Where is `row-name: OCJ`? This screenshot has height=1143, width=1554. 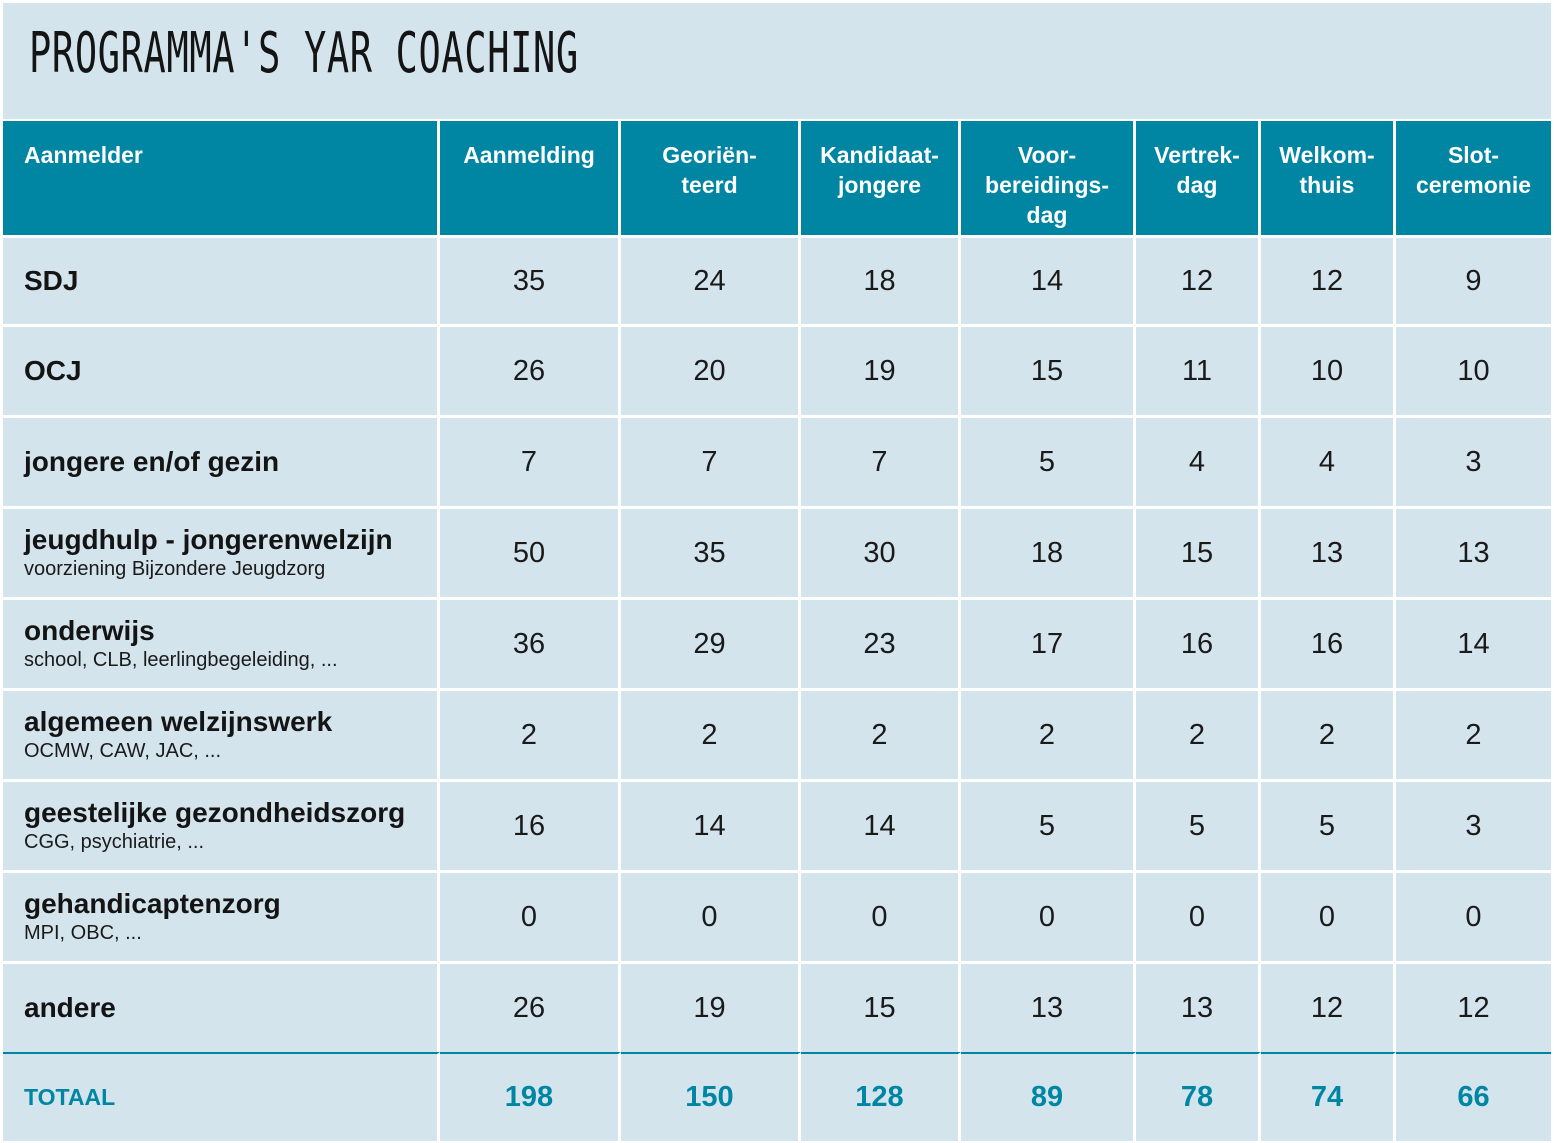
row-name: OCJ is located at coordinates (53, 370).